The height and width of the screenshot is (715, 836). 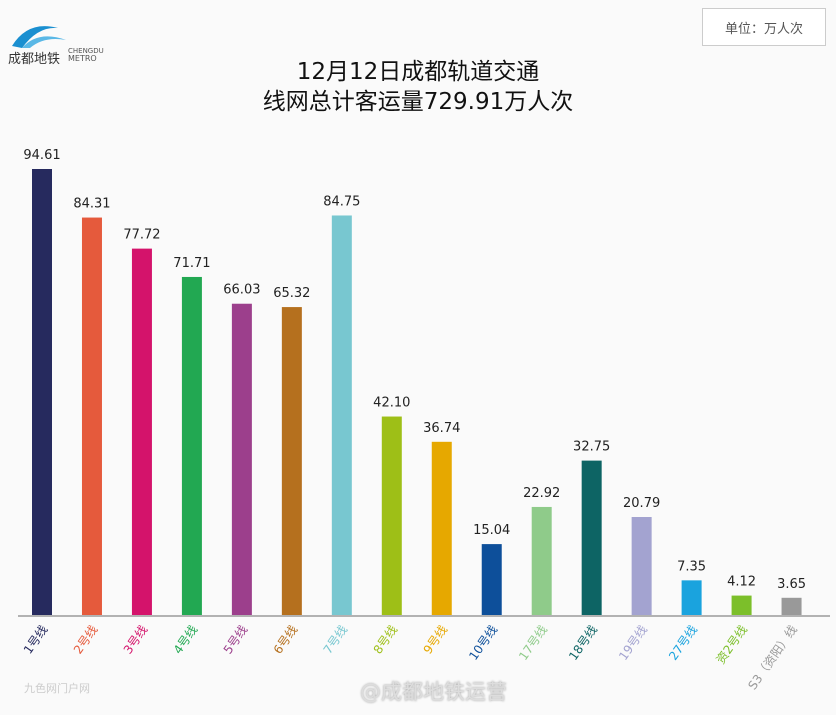 What do you see at coordinates (741, 582) in the screenshot?
I see `data-label: 4.12` at bounding box center [741, 582].